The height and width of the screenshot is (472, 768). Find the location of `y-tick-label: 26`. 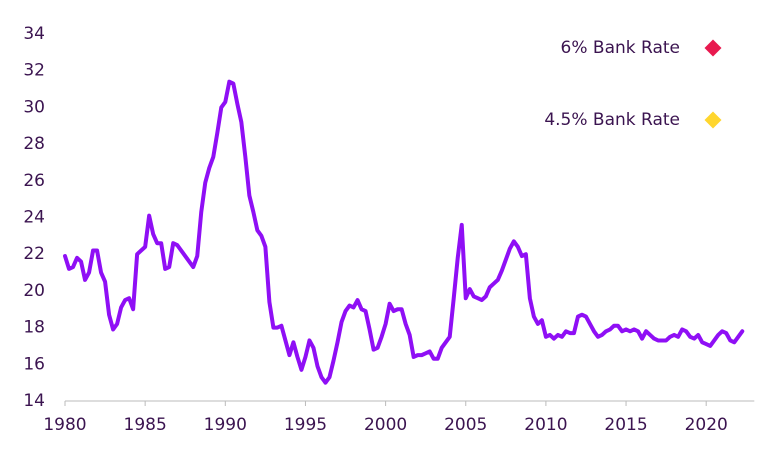

y-tick-label: 26 is located at coordinates (34, 181).